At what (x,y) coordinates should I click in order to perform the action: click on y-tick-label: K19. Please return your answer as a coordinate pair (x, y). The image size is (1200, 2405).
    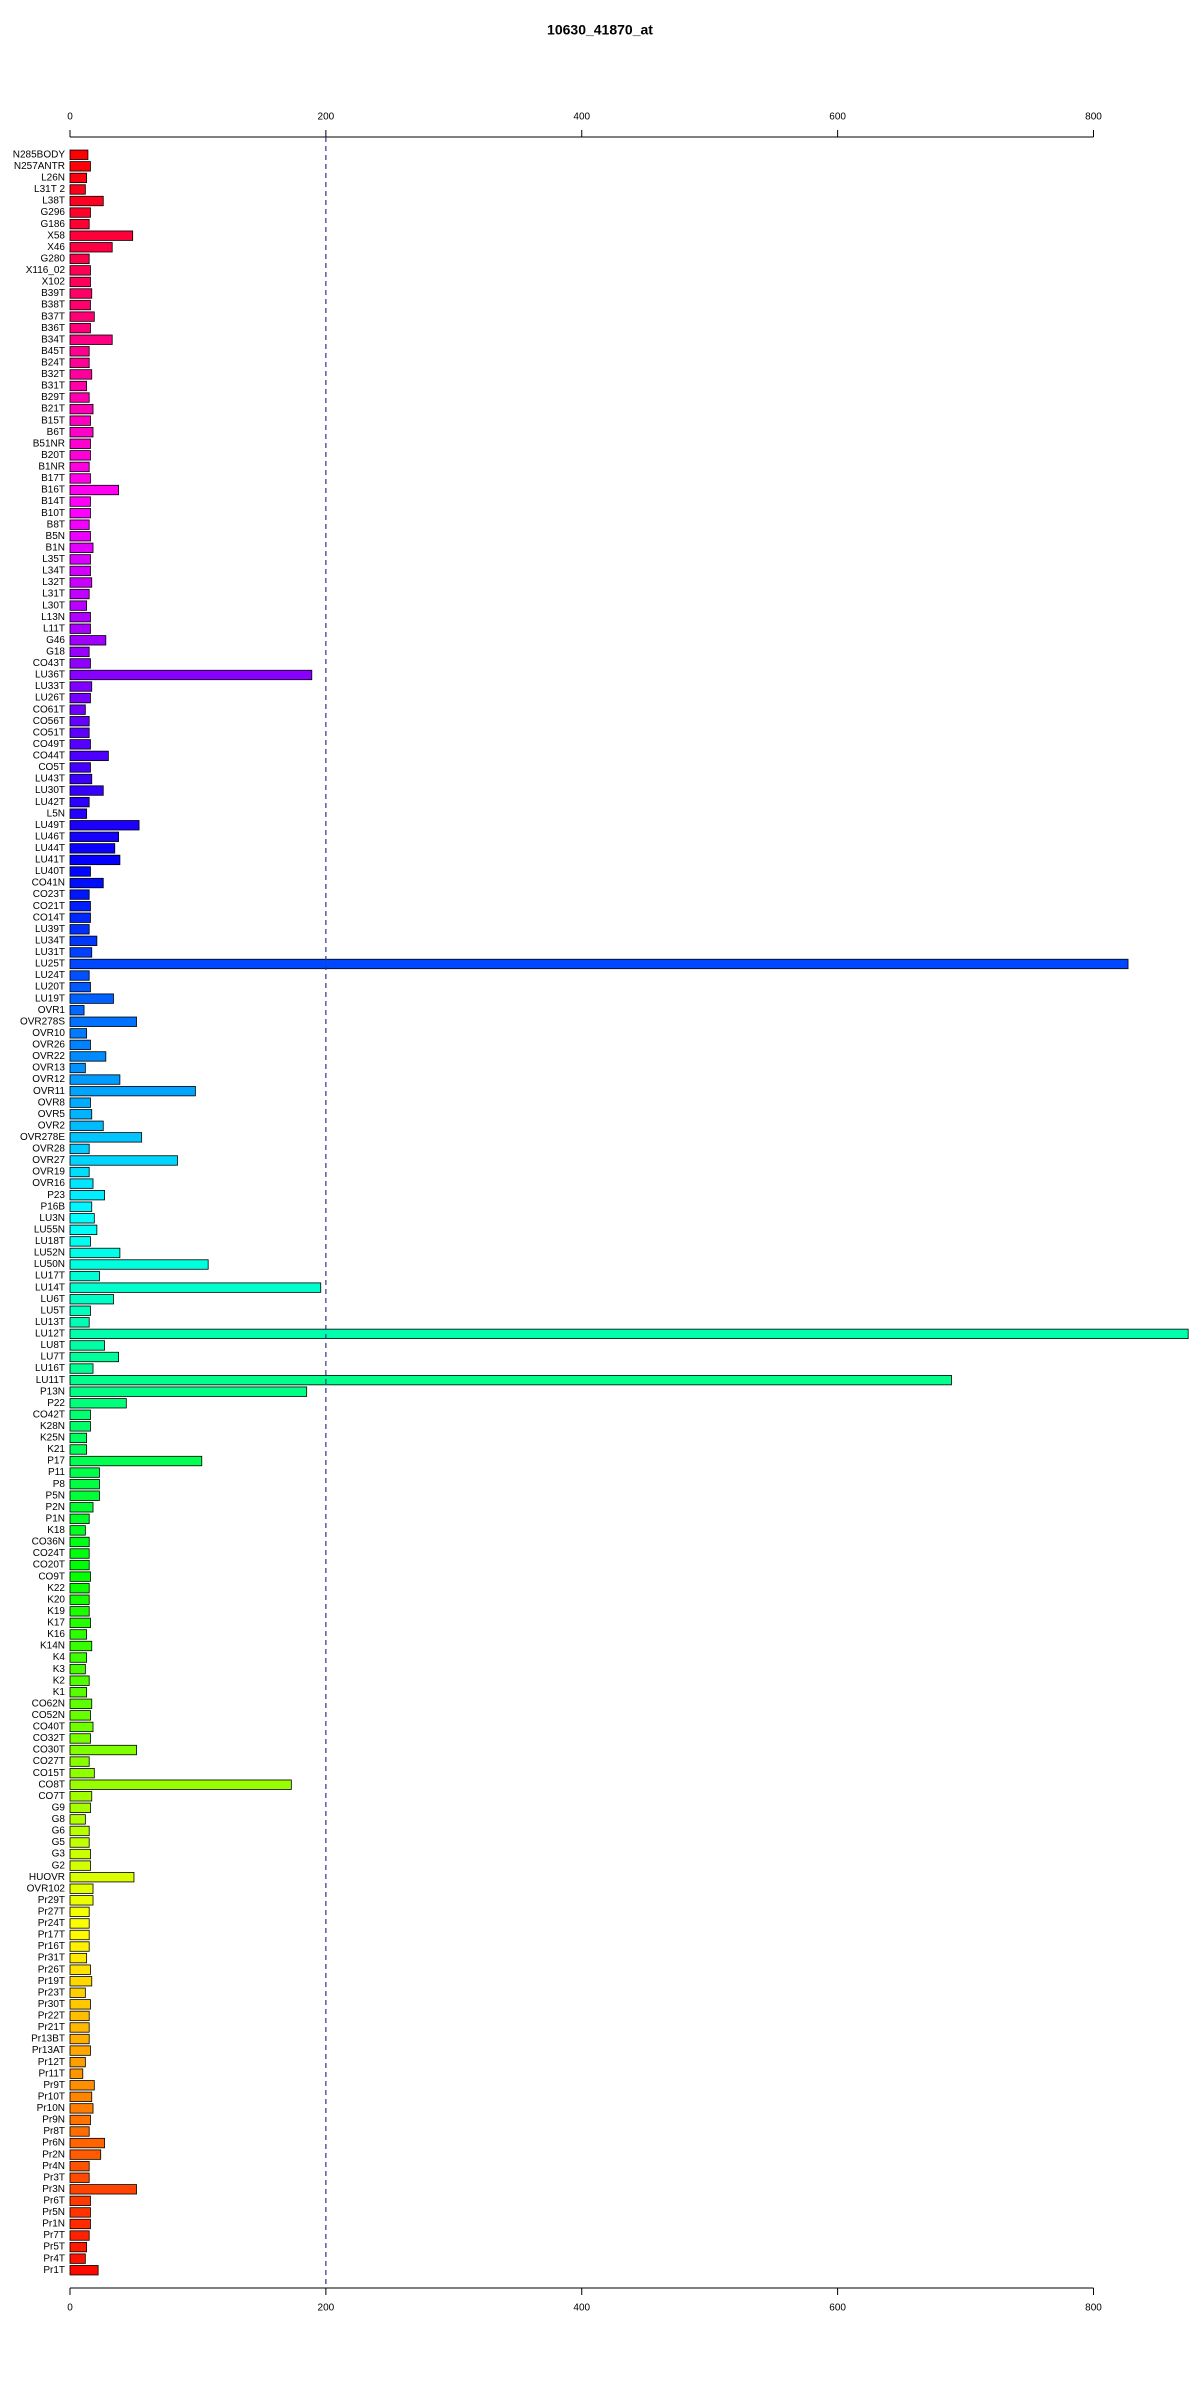
    Looking at the image, I should click on (56, 1611).